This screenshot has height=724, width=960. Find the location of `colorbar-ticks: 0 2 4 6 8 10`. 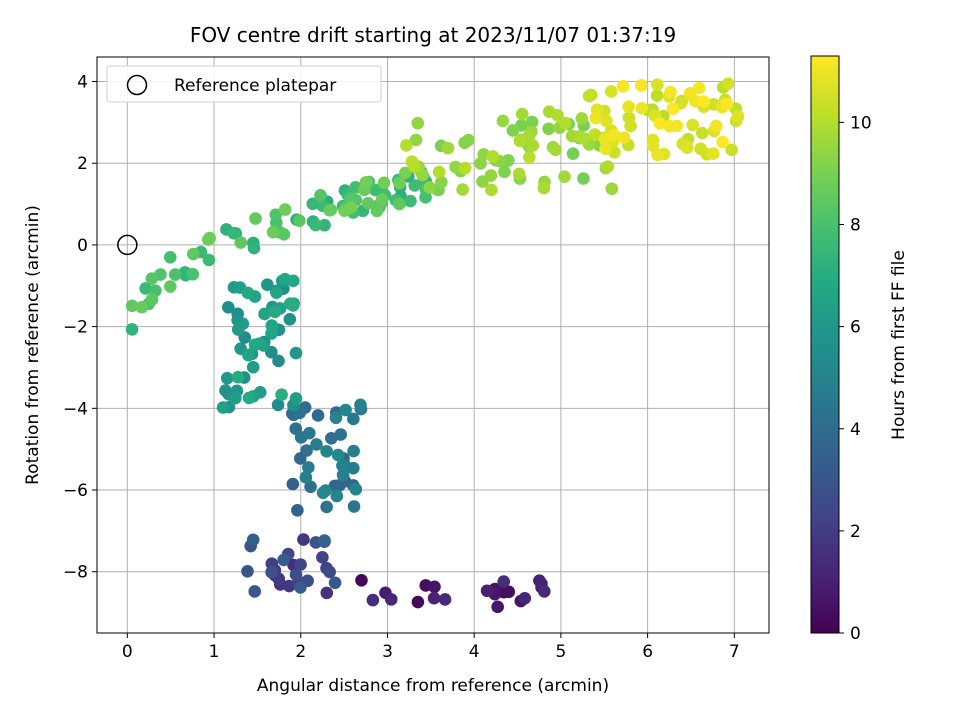

colorbar-ticks: 0 2 4 6 8 10 is located at coordinates (855, 378).